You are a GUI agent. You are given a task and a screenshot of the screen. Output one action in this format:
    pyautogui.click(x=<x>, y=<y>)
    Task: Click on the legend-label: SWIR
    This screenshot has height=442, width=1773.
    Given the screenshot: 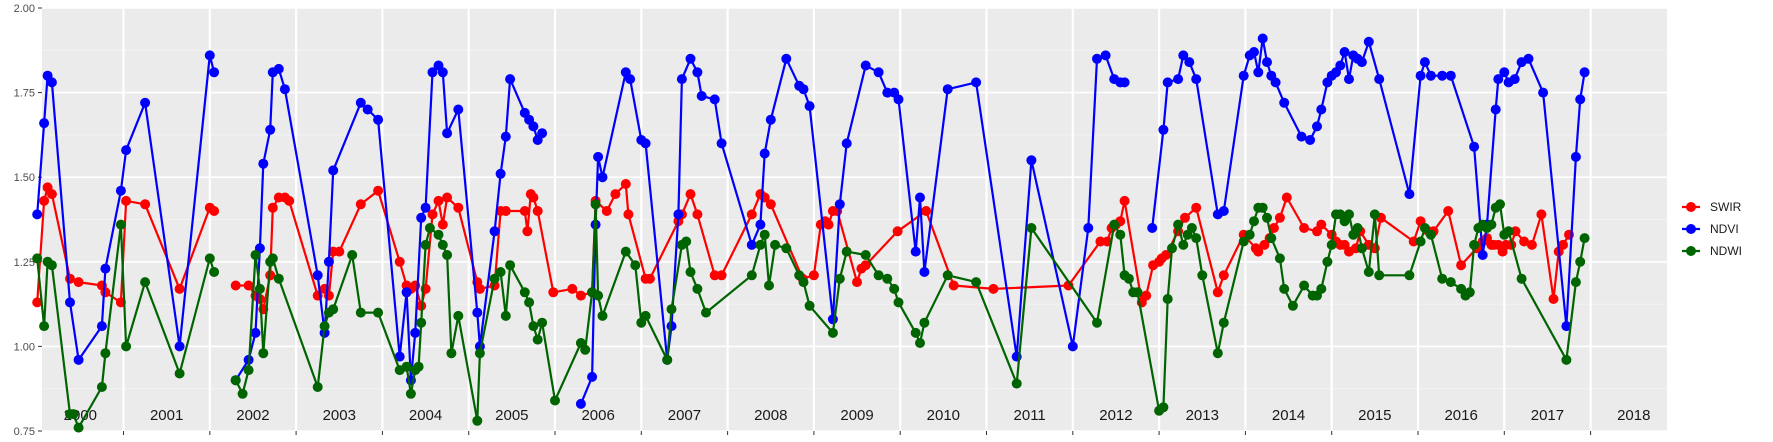 What is the action you would take?
    pyautogui.click(x=1726, y=207)
    